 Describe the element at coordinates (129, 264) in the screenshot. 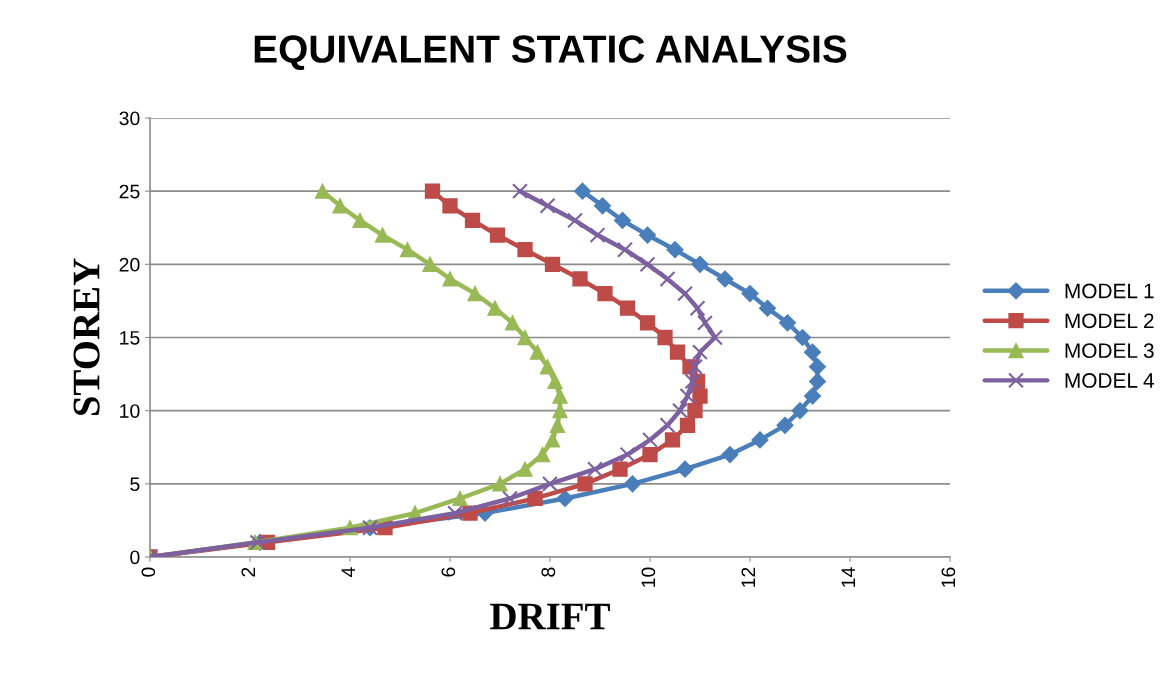

I see `y-tick-label: 20` at that location.